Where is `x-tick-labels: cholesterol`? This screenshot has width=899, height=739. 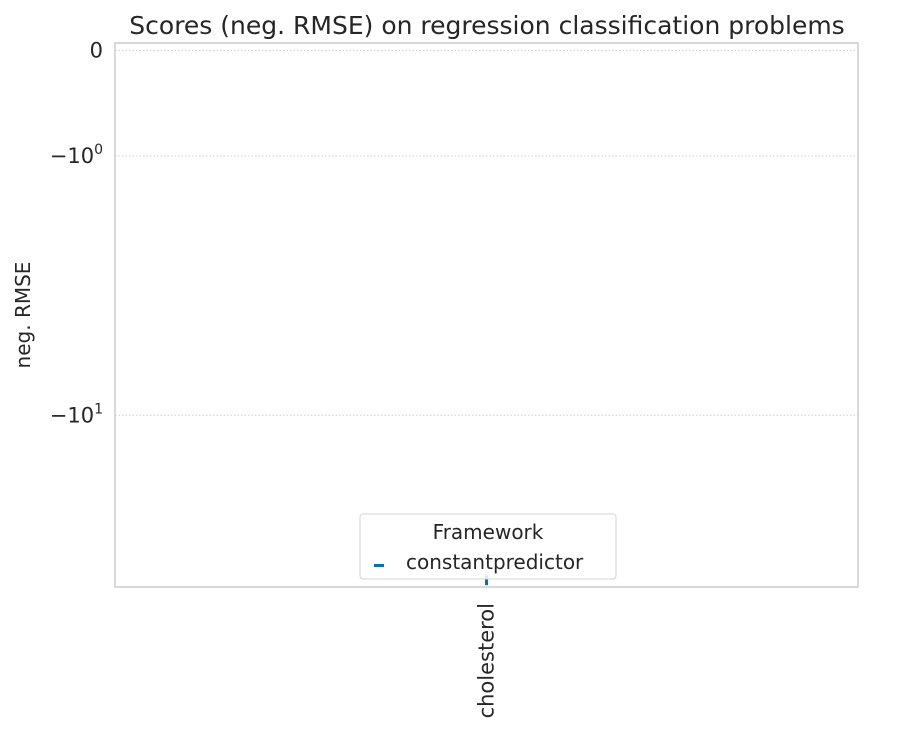 x-tick-labels: cholesterol is located at coordinates (487, 660).